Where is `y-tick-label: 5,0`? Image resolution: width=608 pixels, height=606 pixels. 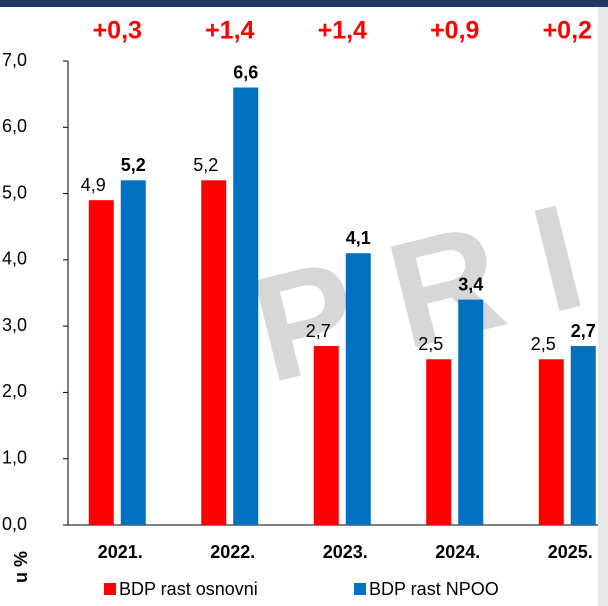 y-tick-label: 5,0 is located at coordinates (14, 192).